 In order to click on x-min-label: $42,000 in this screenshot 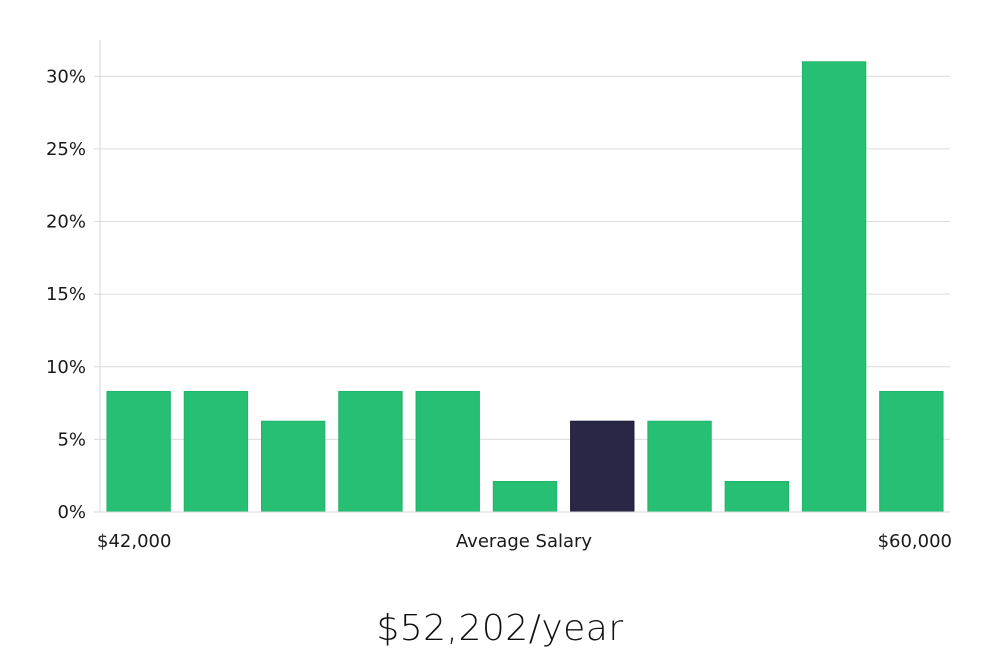, I will do `click(134, 541)`.